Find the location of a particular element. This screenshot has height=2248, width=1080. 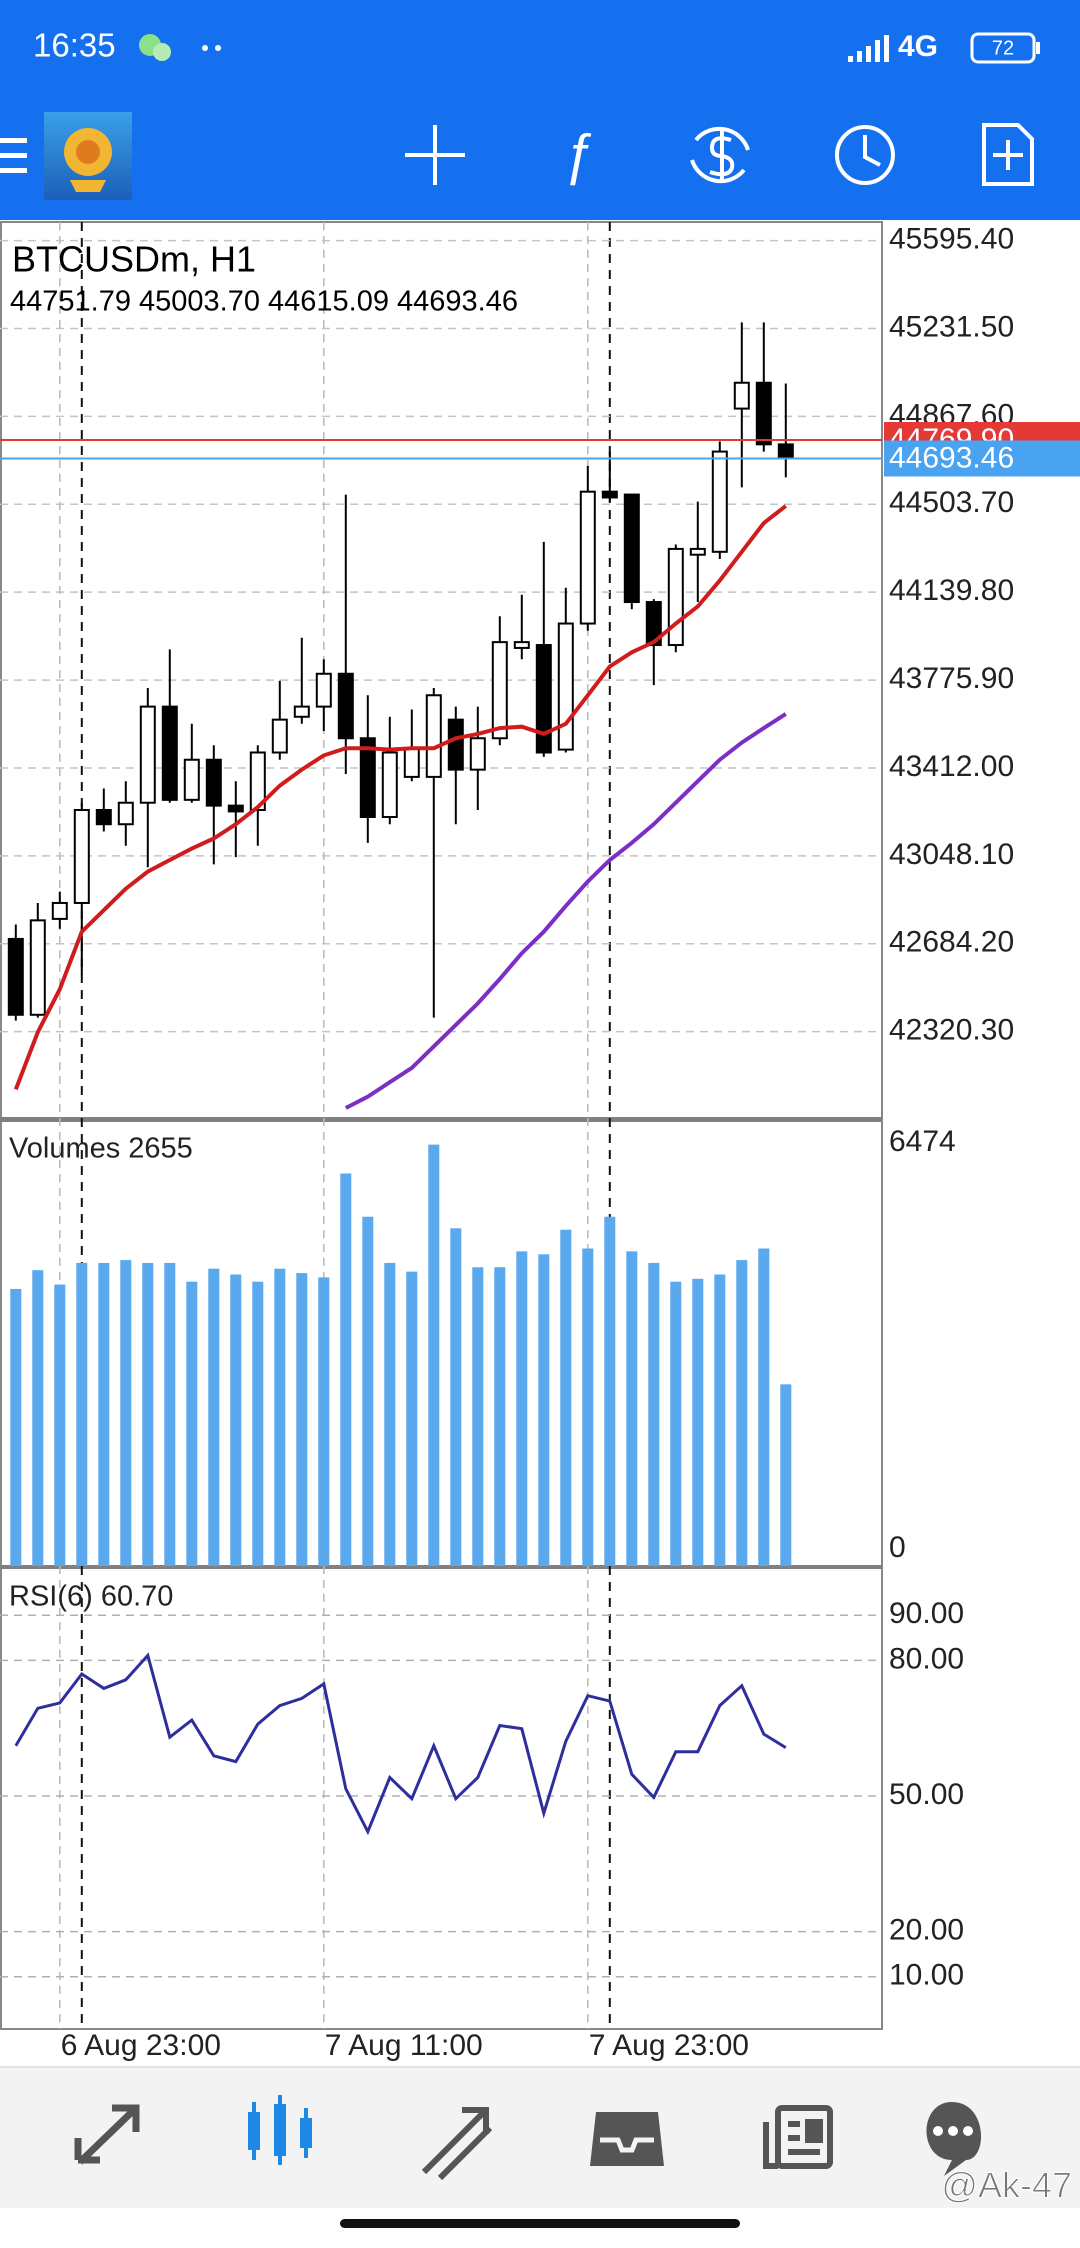

chat-tab is located at coordinates (954, 2139).